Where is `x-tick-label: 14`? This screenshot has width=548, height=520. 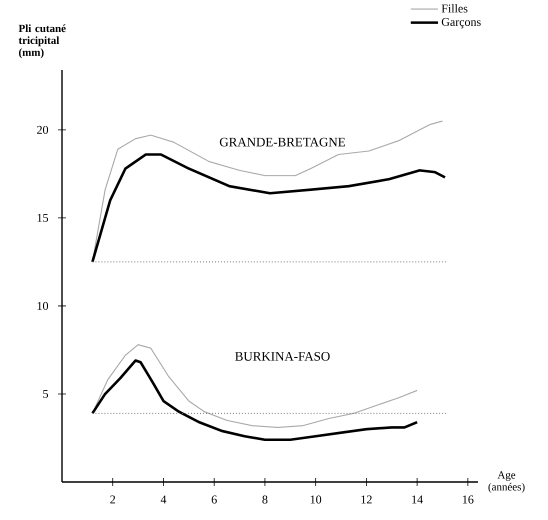 x-tick-label: 14 is located at coordinates (417, 499).